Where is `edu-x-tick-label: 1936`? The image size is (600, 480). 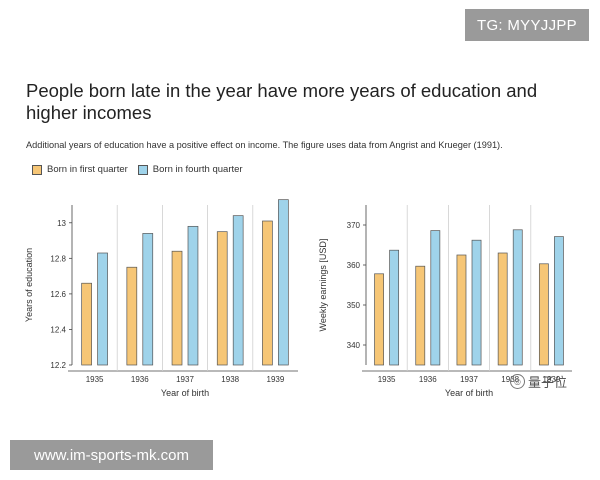
edu-x-tick-label: 1936 is located at coordinates (140, 379).